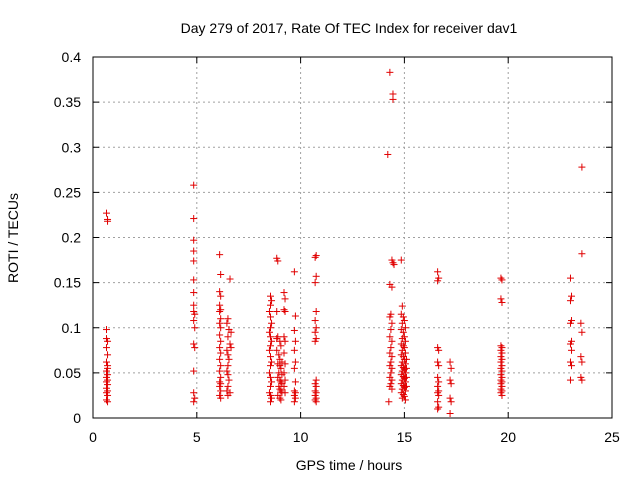  I want to click on y-tick-label: 0.15, so click(67, 283).